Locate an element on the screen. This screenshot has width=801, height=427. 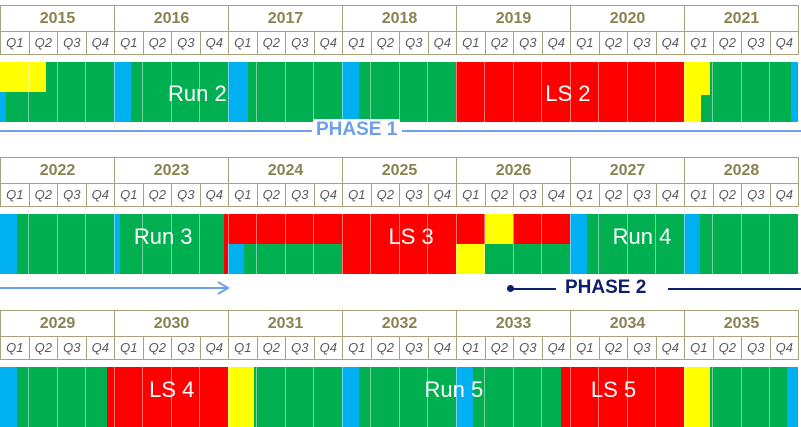
period-label: Run 3 is located at coordinates (163, 236).